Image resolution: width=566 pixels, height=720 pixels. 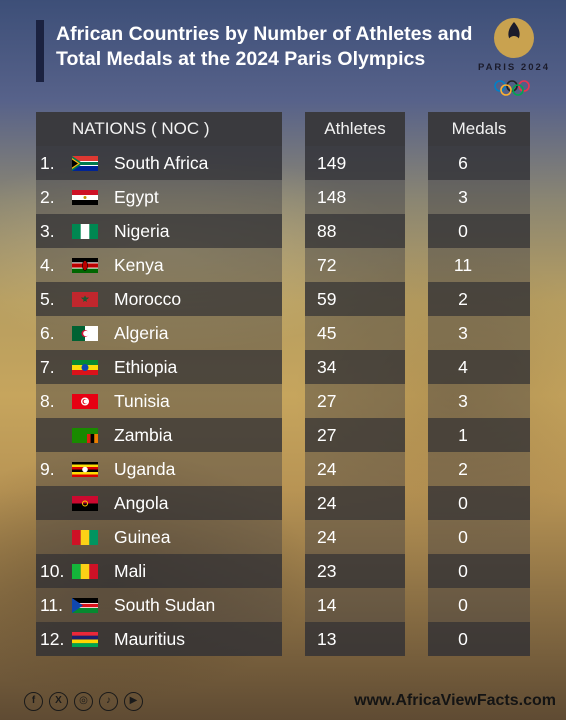 I want to click on paris-2024-logo: PARIS 2024, so click(x=514, y=55).